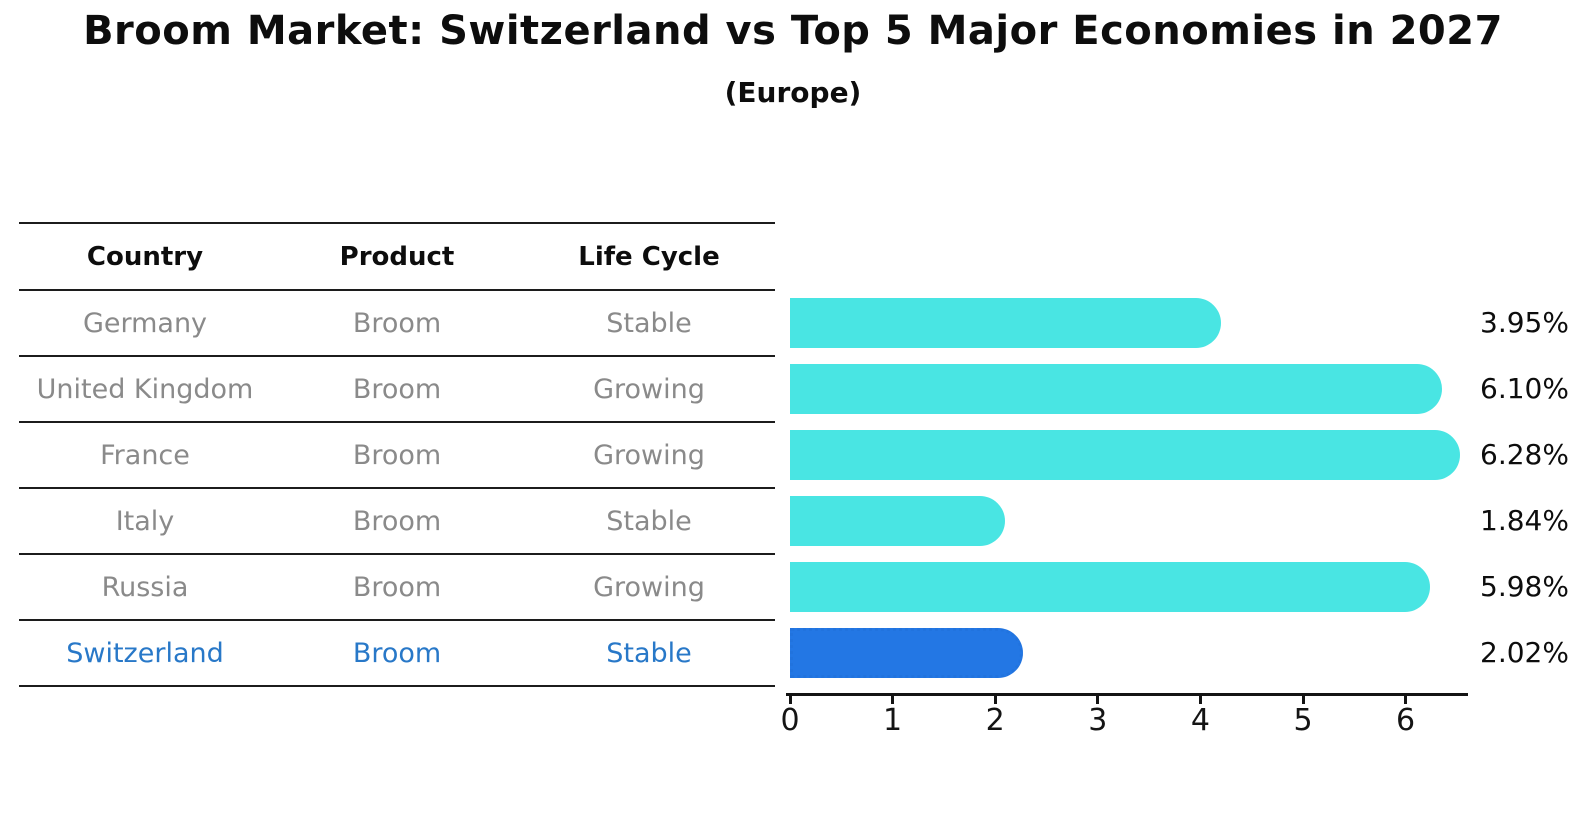  What do you see at coordinates (145, 455) in the screenshot?
I see `table-cell-country: France` at bounding box center [145, 455].